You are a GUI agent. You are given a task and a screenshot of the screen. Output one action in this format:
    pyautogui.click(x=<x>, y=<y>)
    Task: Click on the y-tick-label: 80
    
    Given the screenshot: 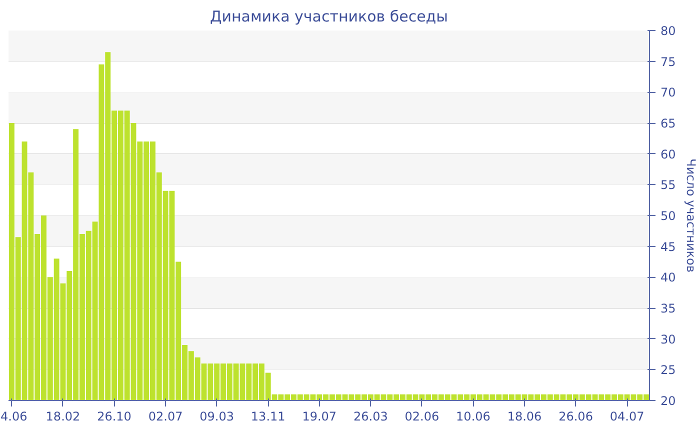 What is the action you would take?
    pyautogui.click(x=668, y=31)
    